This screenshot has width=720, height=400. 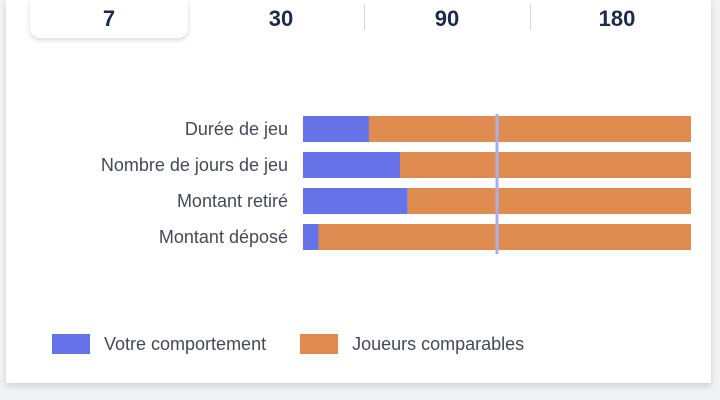 I want to click on legend-label-you: Votre comportement, so click(x=185, y=343).